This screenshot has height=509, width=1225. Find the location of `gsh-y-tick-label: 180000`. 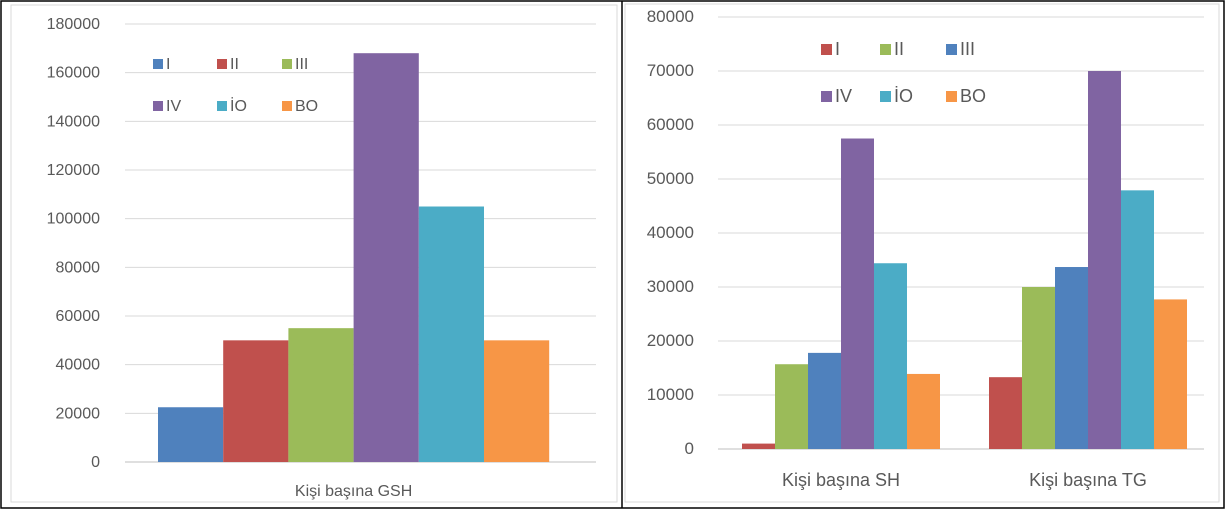

gsh-y-tick-label: 180000 is located at coordinates (73, 24).